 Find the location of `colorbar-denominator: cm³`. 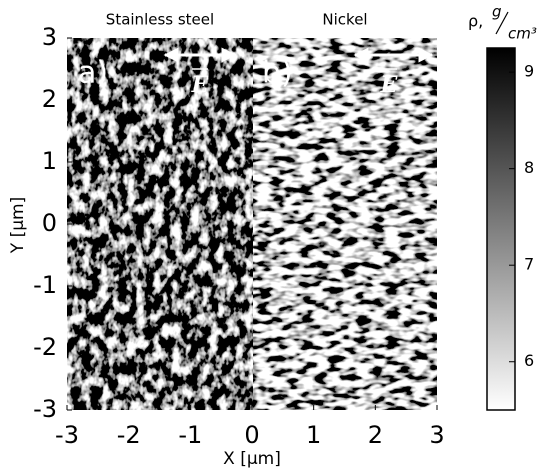

colorbar-denominator: cm³ is located at coordinates (522, 34).